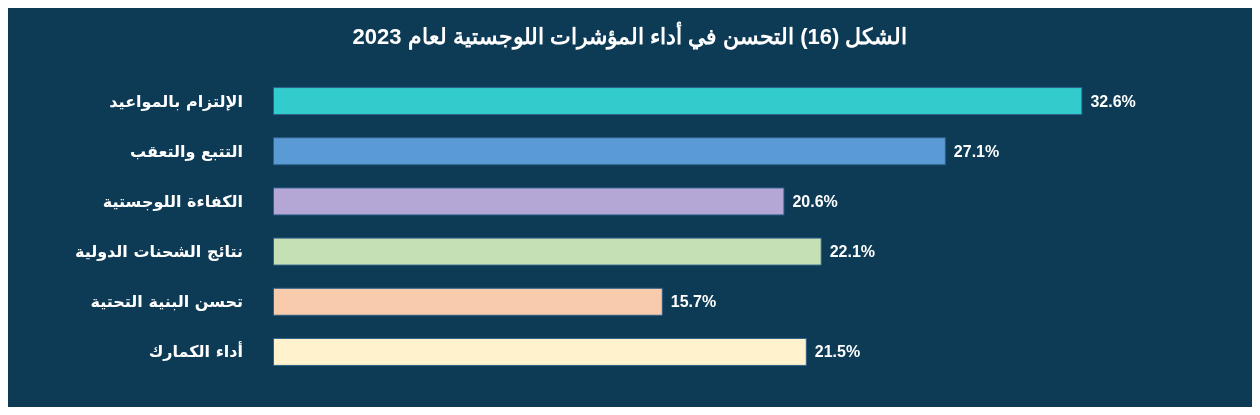 The width and height of the screenshot is (1260, 415). I want to click on y-tick-label: التتبع والتعقب, so click(186, 151).